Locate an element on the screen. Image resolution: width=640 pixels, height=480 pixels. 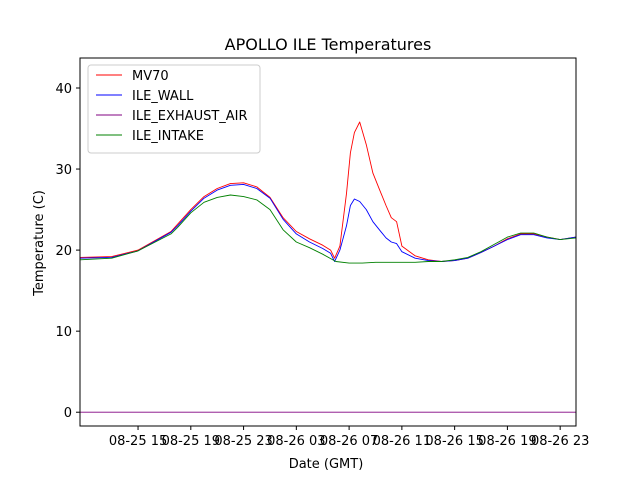
y-tick-label: 40 is located at coordinates (63, 89).